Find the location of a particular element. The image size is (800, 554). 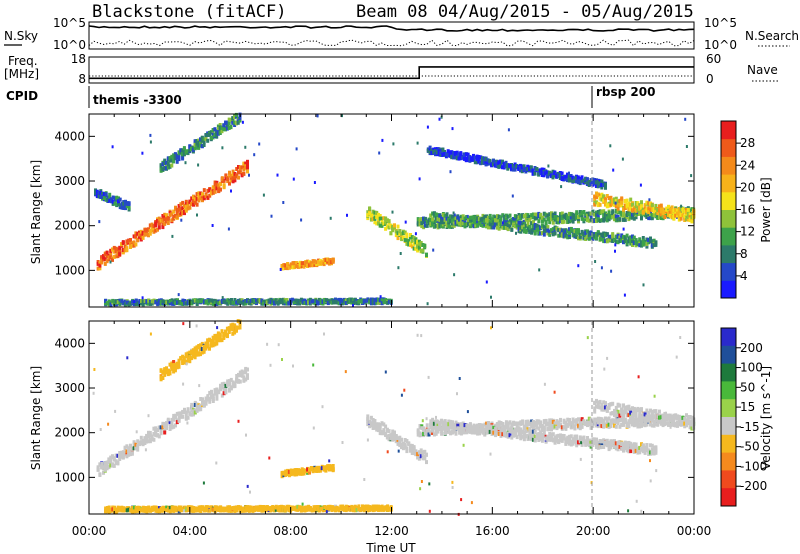

radar-title: Blackstone (fitACF) is located at coordinates (189, 12).